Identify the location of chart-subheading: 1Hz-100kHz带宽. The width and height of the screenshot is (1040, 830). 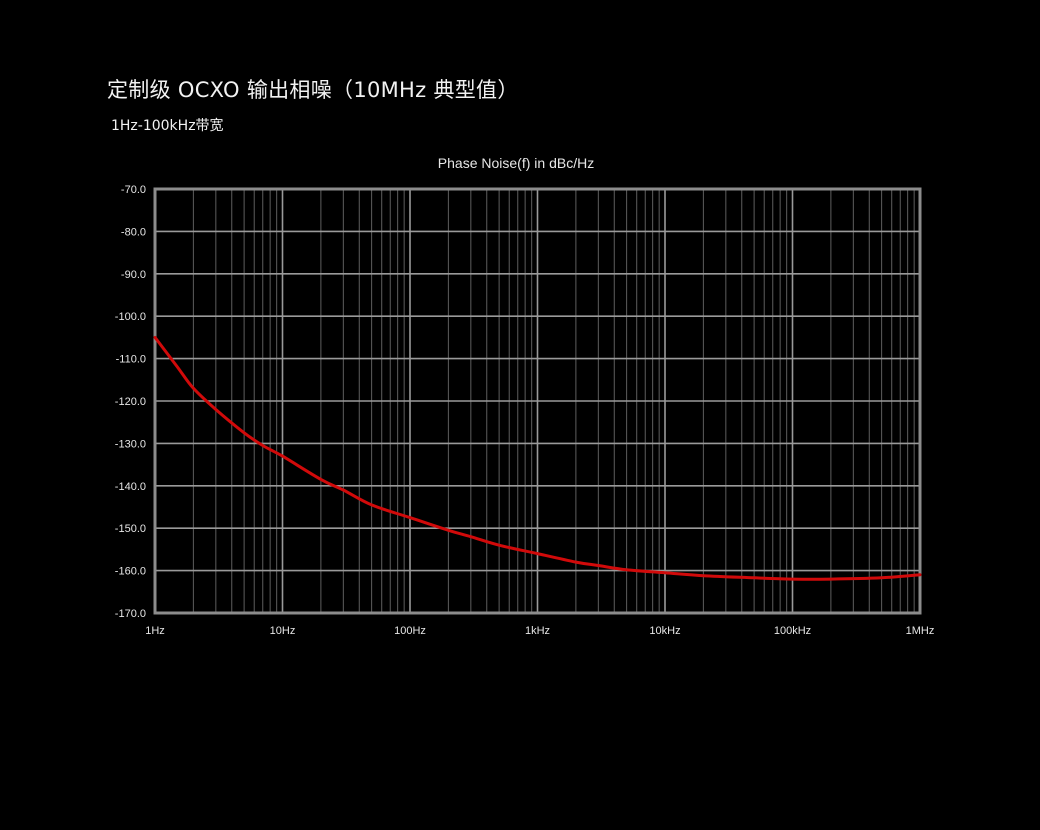
(167, 126).